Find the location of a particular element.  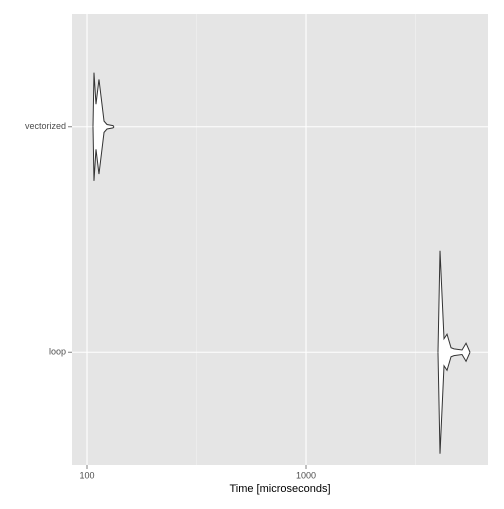

x-tick-label: 100 is located at coordinates (86, 475).